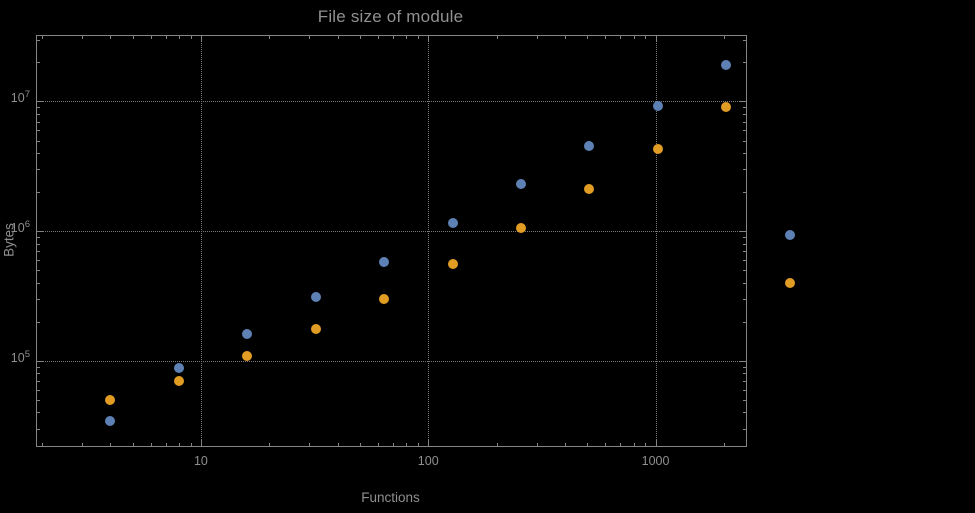  What do you see at coordinates (428, 461) in the screenshot?
I see `x-tick-label: 100` at bounding box center [428, 461].